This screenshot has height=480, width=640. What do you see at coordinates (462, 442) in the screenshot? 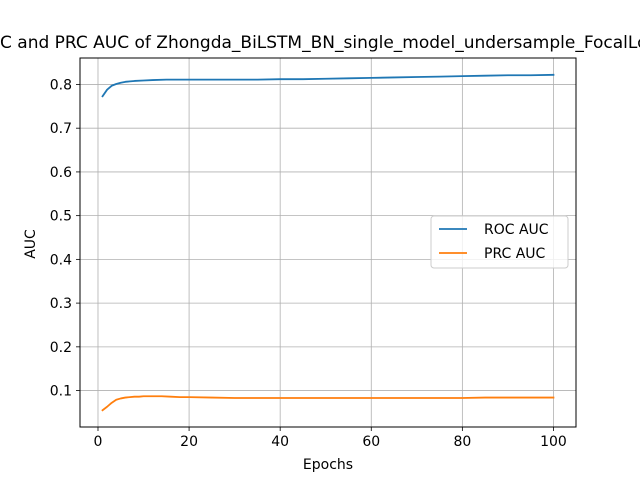
I see `x-tick-label: 80` at bounding box center [462, 442].